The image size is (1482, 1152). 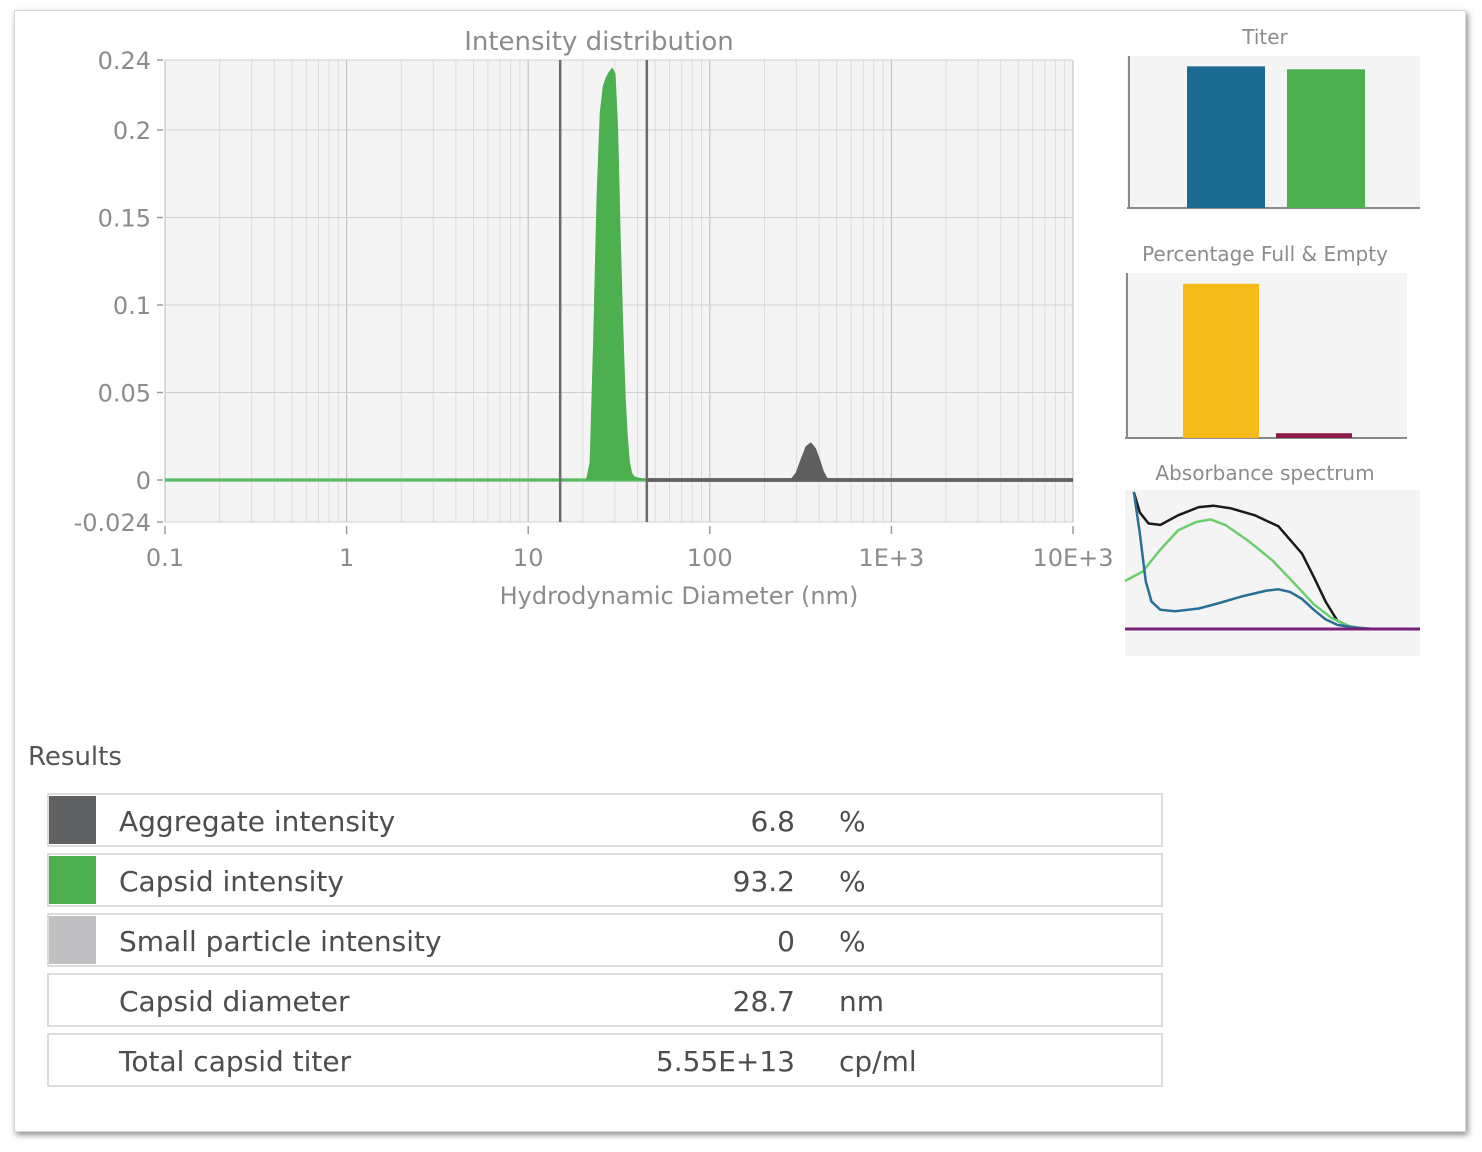 What do you see at coordinates (165, 558) in the screenshot?
I see `x-tick-label: 0.1` at bounding box center [165, 558].